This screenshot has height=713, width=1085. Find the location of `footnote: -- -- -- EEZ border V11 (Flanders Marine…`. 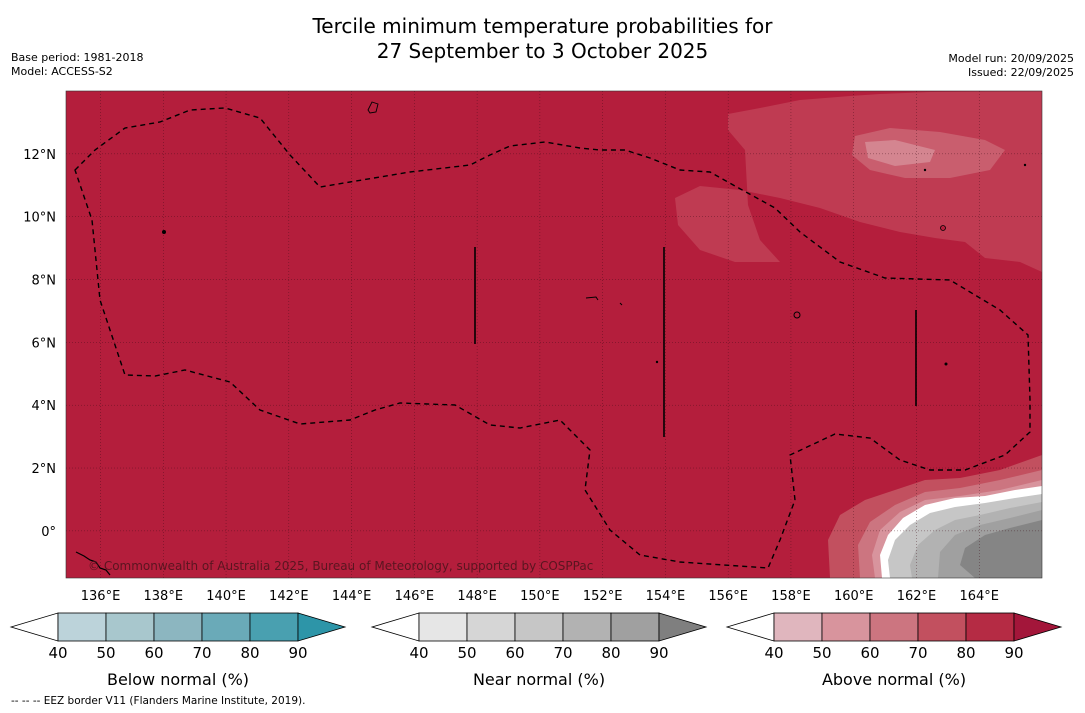

footnote: -- -- -- EEZ border V11 (Flanders Marine… is located at coordinates (158, 701).